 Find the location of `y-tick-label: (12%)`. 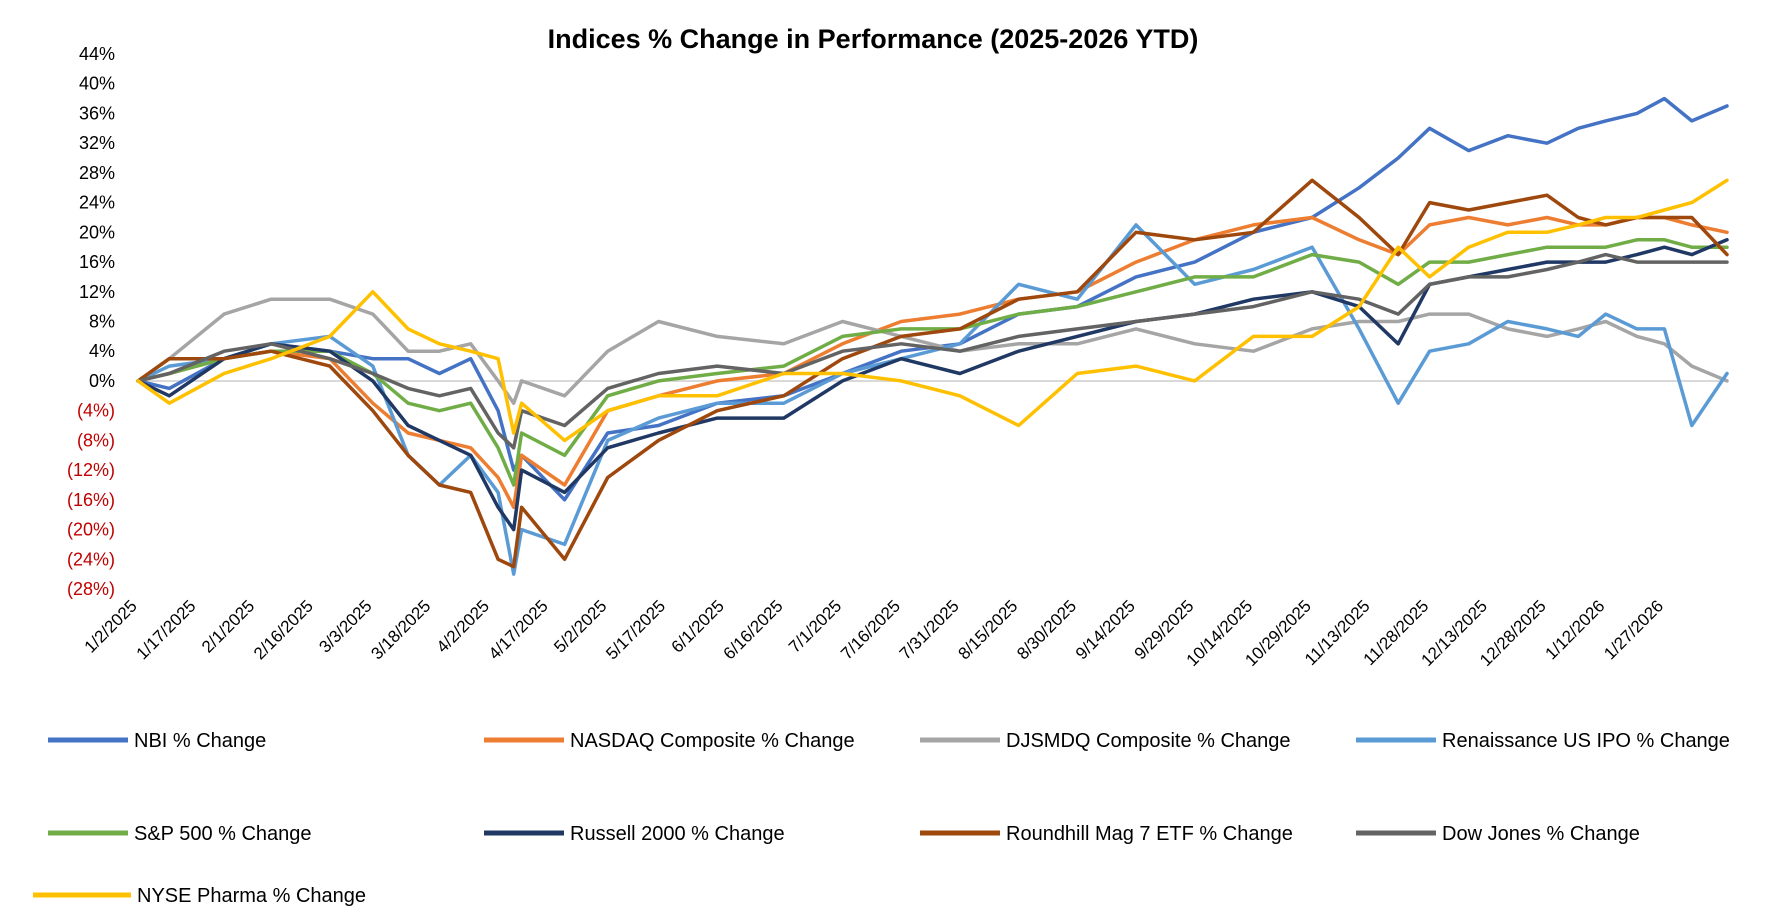

y-tick-label: (12%) is located at coordinates (91, 470).